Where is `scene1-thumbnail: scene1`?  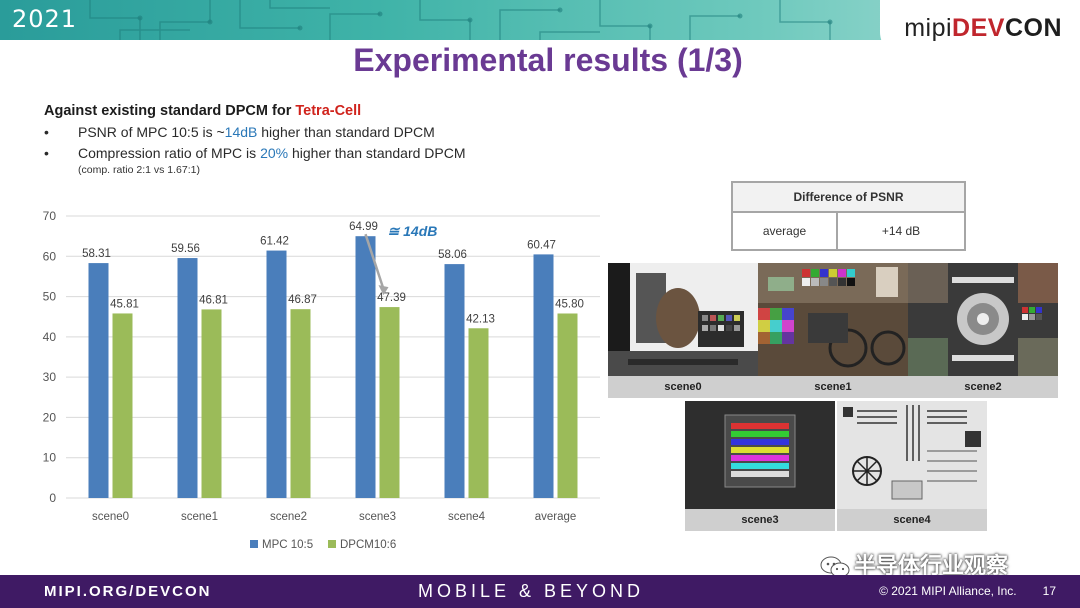 scene1-thumbnail: scene1 is located at coordinates (833, 330).